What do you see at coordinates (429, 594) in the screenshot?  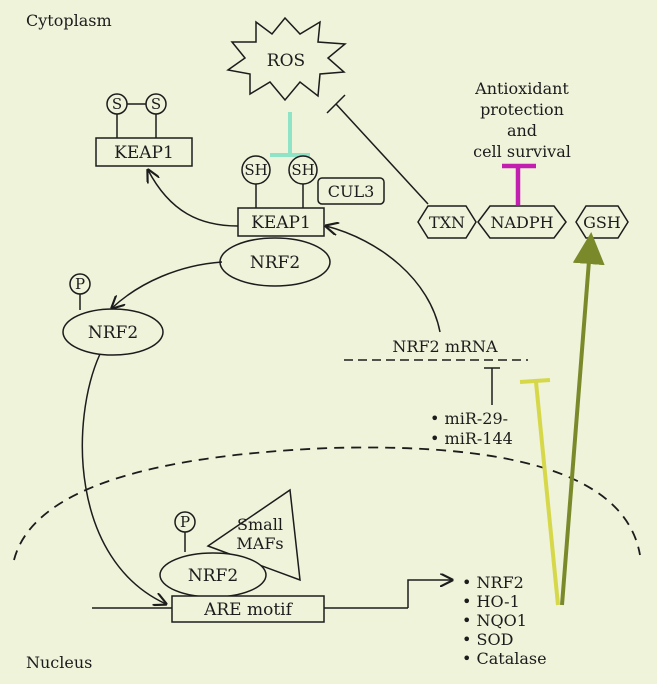 I see `transcription-arrow` at bounding box center [429, 594].